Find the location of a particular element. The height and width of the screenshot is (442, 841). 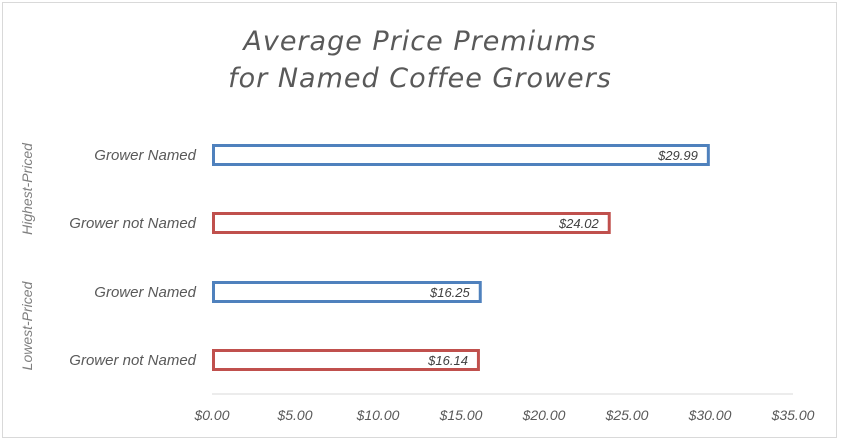

group-label-0: Highest-Priced is located at coordinates (27, 188).